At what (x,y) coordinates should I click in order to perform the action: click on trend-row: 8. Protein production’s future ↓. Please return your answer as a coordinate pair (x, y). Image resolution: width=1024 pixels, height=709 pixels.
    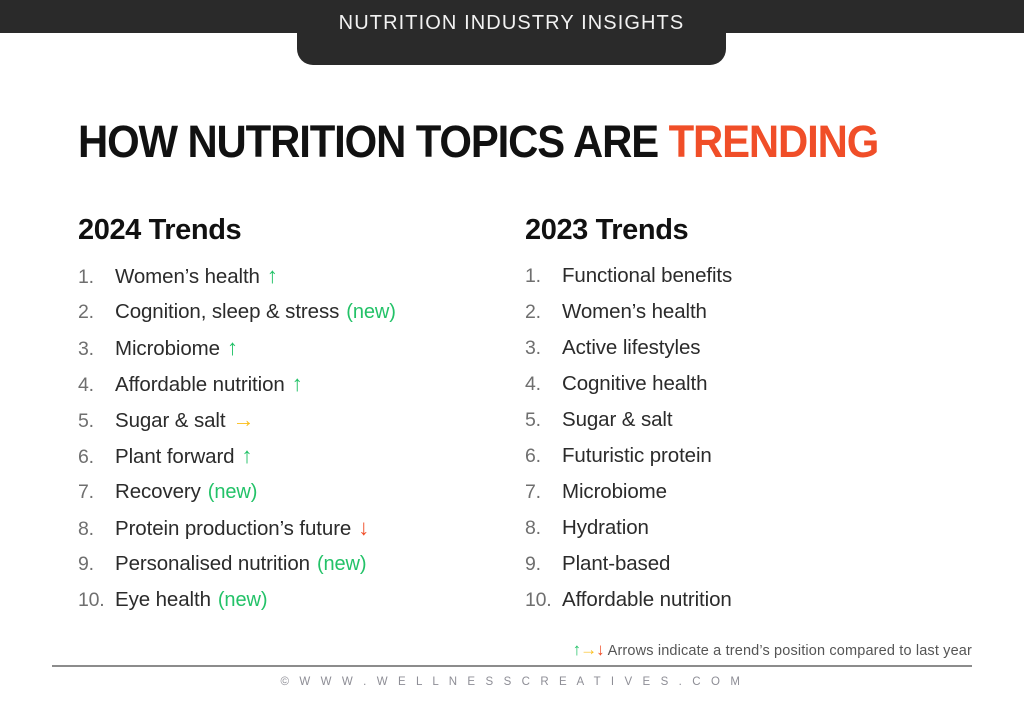
    Looking at the image, I should click on (293, 528).